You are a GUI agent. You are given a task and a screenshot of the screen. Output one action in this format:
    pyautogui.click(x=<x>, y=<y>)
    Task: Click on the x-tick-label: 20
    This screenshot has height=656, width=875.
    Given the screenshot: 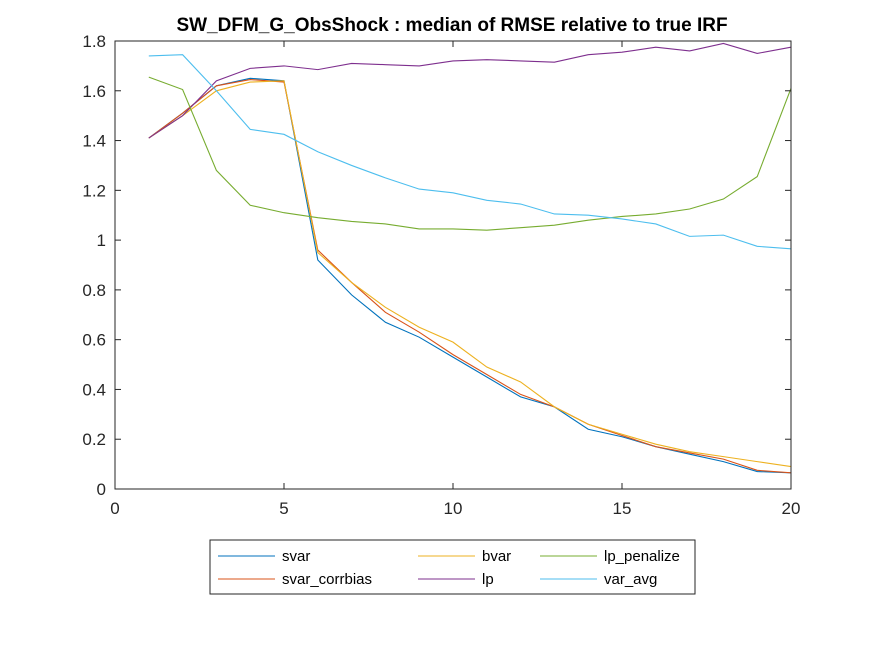 What is the action you would take?
    pyautogui.click(x=791, y=508)
    